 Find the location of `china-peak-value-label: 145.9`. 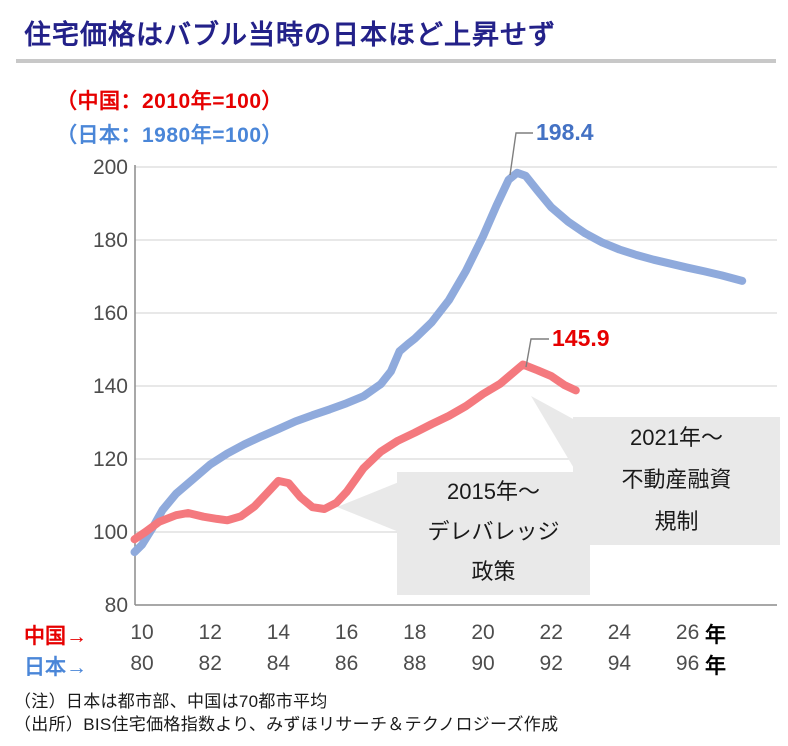

china-peak-value-label: 145.9 is located at coordinates (581, 338).